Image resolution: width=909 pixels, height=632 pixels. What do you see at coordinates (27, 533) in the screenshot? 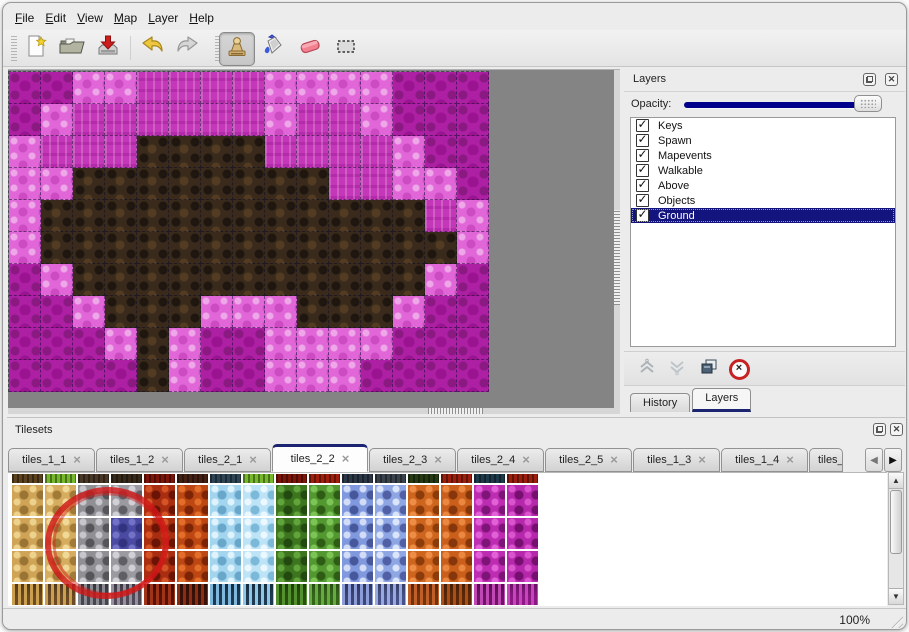
I see `tileset-tile-dirt-a` at bounding box center [27, 533].